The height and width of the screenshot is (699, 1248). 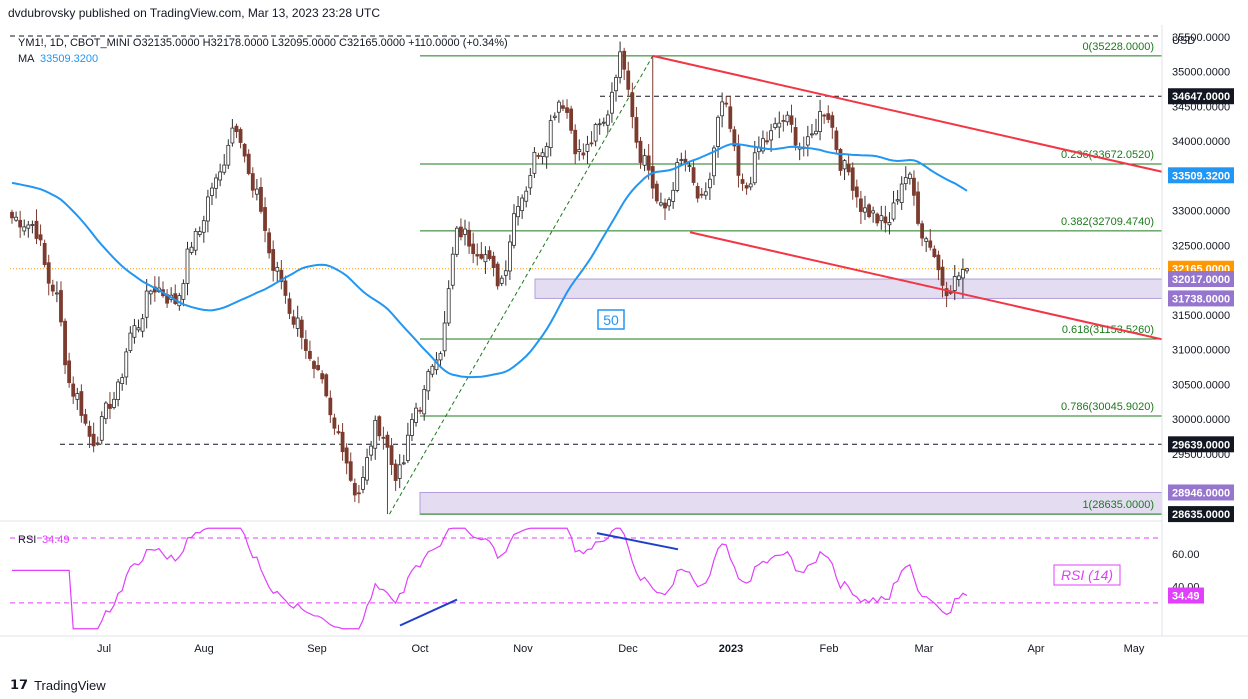 What do you see at coordinates (1201, 445) in the screenshot?
I see `level-tag-text: 29639.0000` at bounding box center [1201, 445].